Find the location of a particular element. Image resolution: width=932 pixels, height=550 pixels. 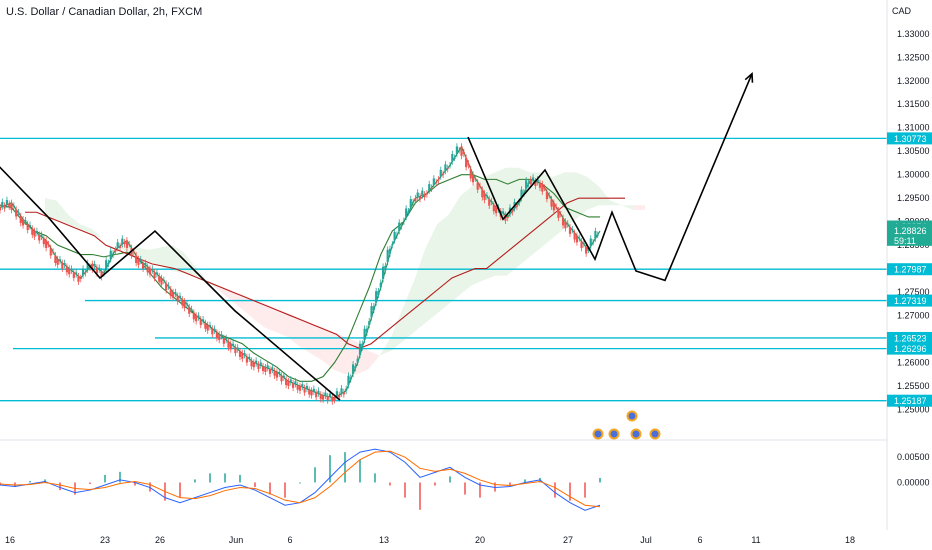

x-tick-label: Jun is located at coordinates (236, 540).